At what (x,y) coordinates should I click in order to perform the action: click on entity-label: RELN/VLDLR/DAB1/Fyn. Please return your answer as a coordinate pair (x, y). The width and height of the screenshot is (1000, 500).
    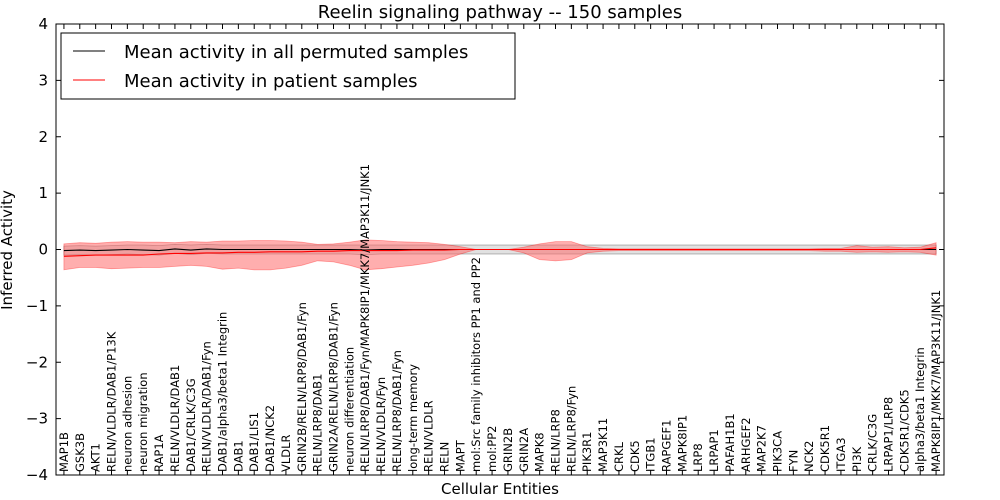
    Looking at the image, I should click on (207, 406).